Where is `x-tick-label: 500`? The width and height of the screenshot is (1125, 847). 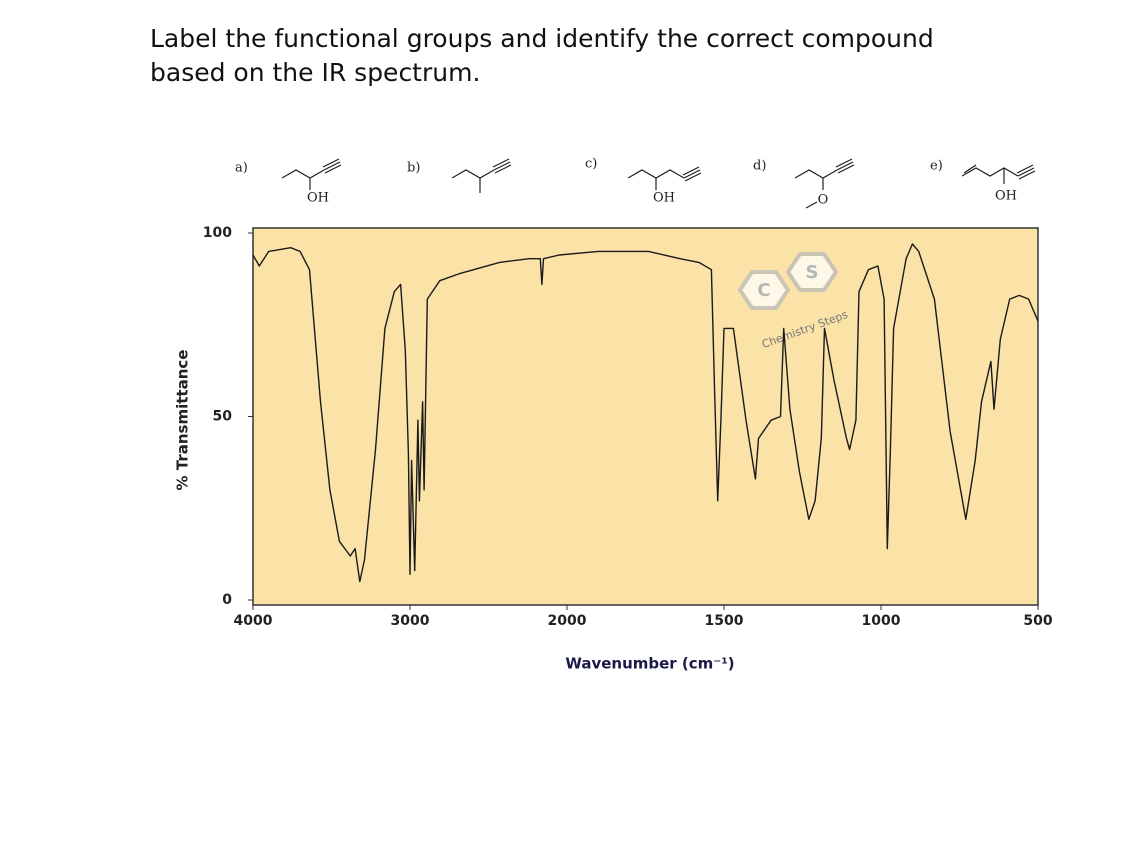
x-tick-label: 500 is located at coordinates (1037, 621).